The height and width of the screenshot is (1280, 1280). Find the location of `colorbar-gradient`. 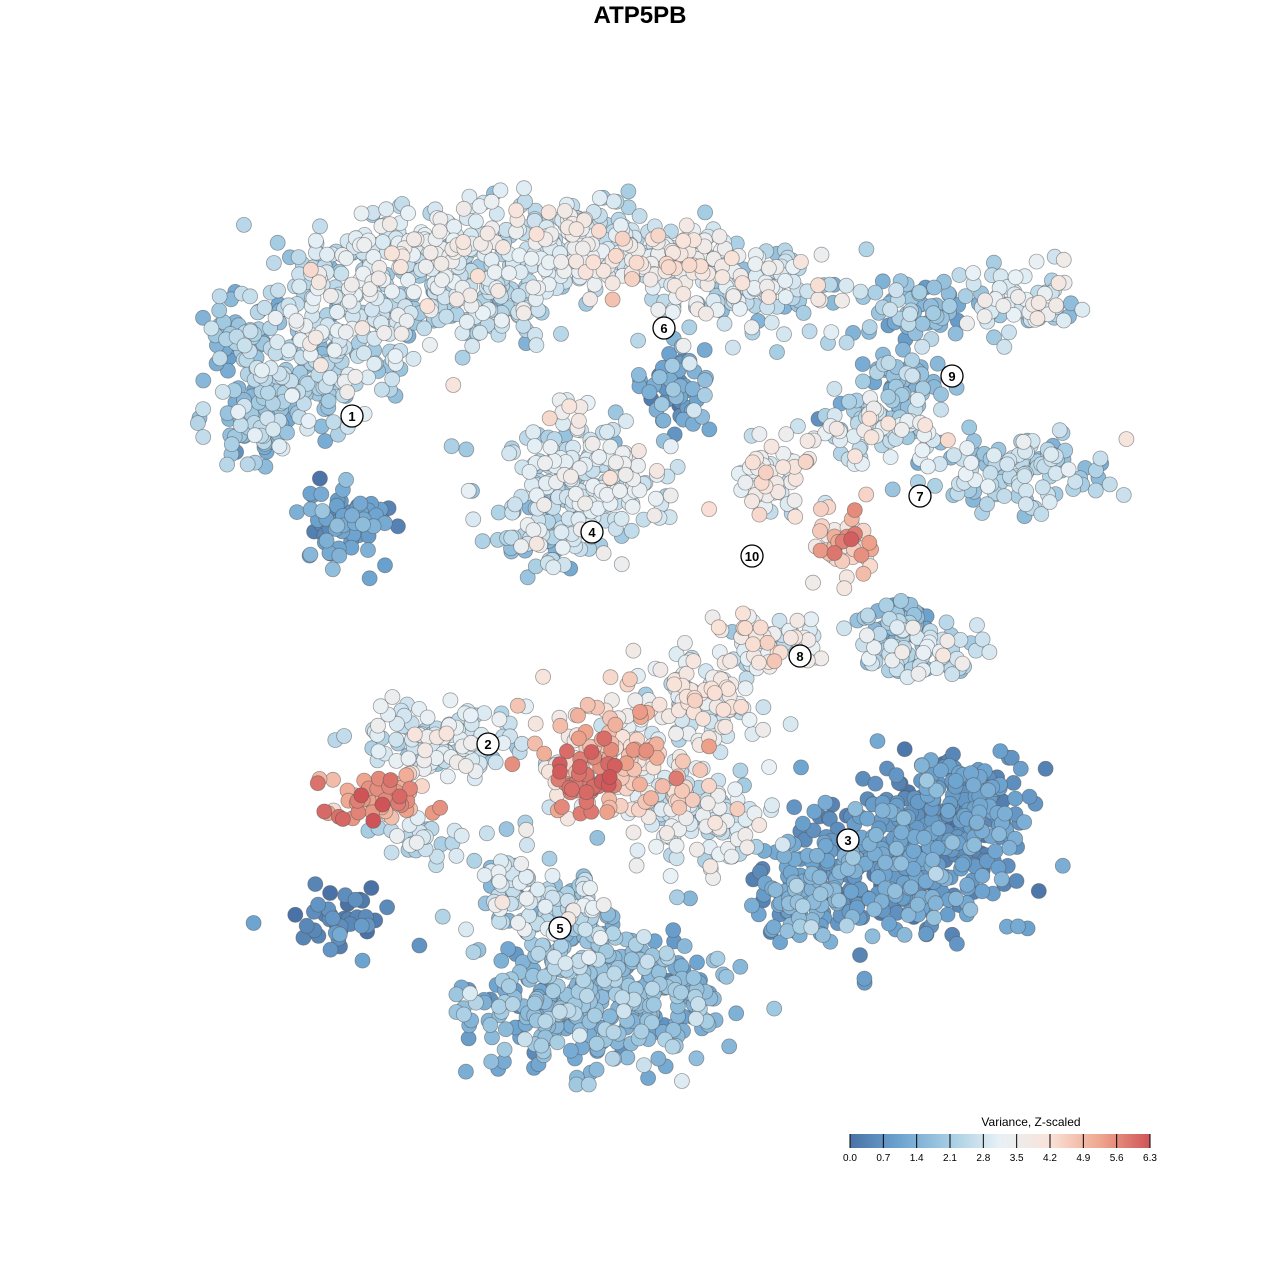

colorbar-gradient is located at coordinates (1000, 1141).